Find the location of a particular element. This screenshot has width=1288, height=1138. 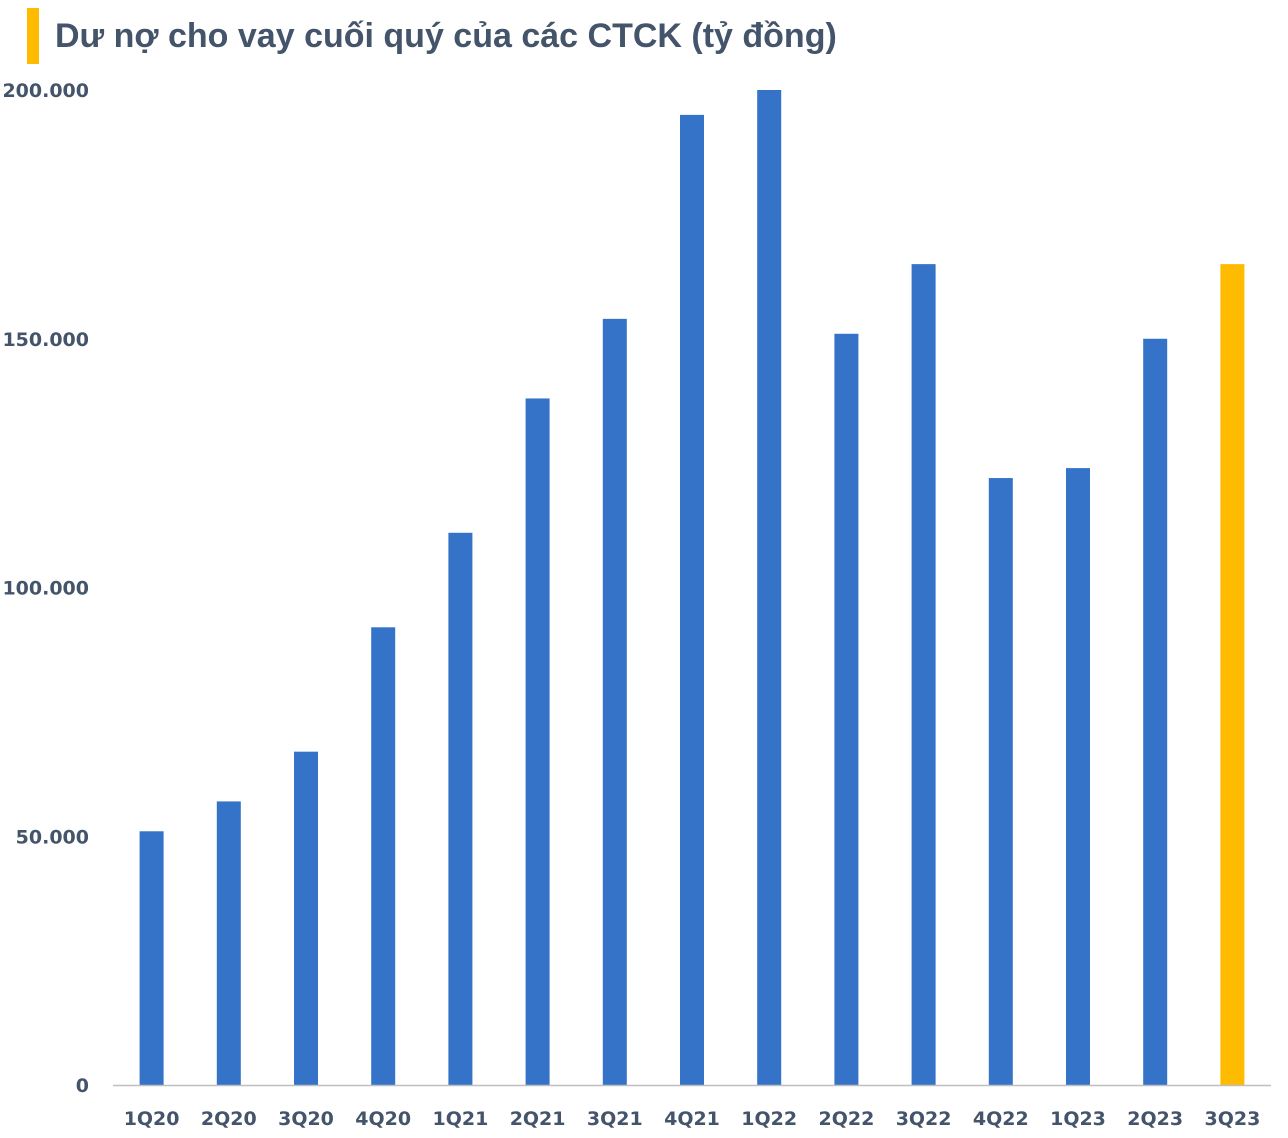

y-axis-ticks: 0 50.000 100.000 150.000 200.000 is located at coordinates (45, 588).